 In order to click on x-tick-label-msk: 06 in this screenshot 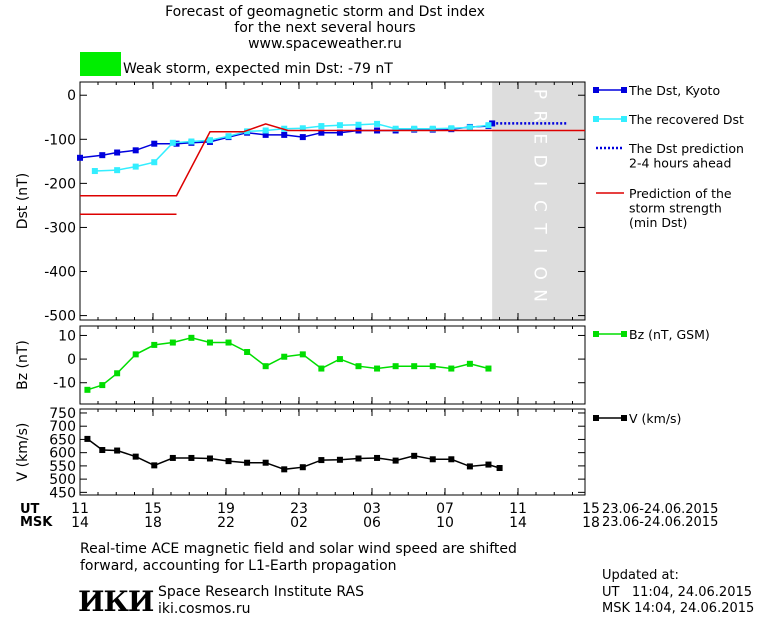, I will do `click(372, 523)`.